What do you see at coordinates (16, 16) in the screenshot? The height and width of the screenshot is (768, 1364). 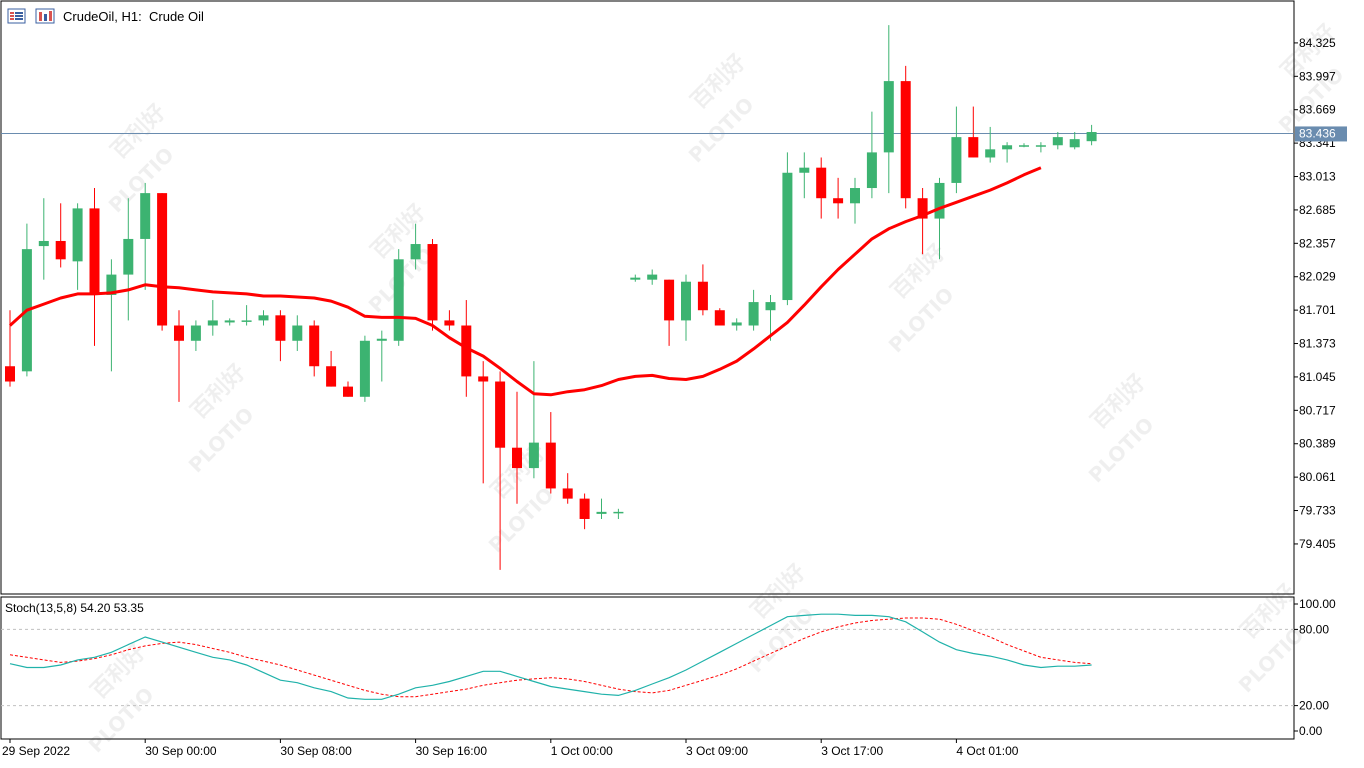 I see `symbol-list-icon` at bounding box center [16, 16].